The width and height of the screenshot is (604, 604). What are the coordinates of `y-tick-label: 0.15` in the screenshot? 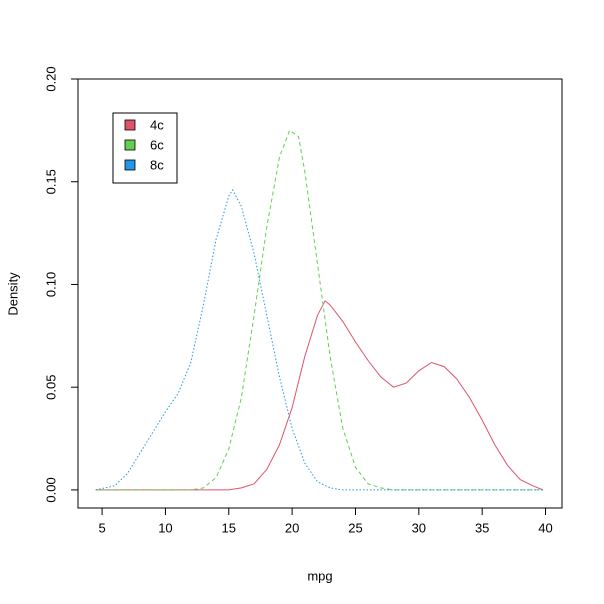 It's located at (50, 181).